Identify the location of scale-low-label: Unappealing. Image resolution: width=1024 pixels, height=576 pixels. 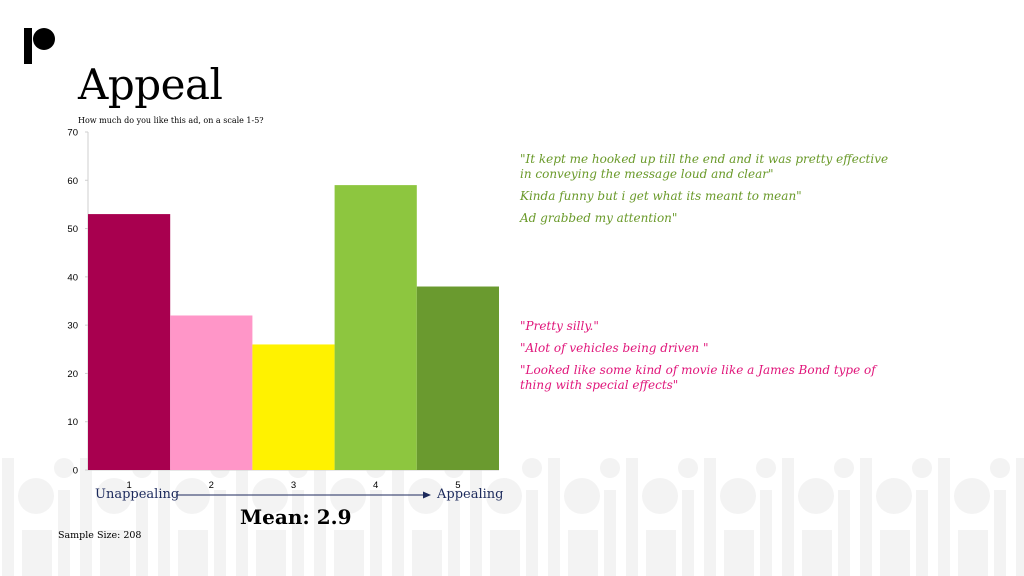
(137, 494).